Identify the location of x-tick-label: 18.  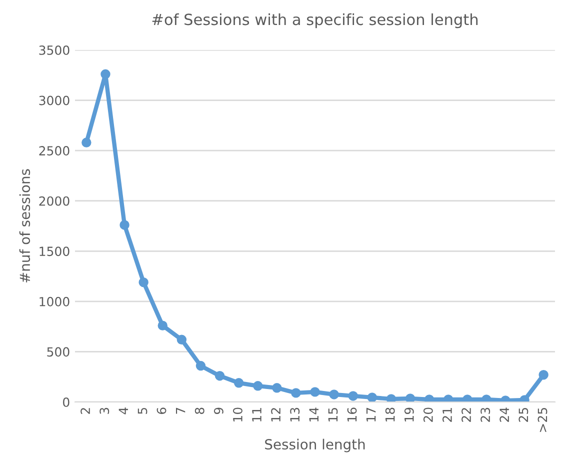
(390, 415).